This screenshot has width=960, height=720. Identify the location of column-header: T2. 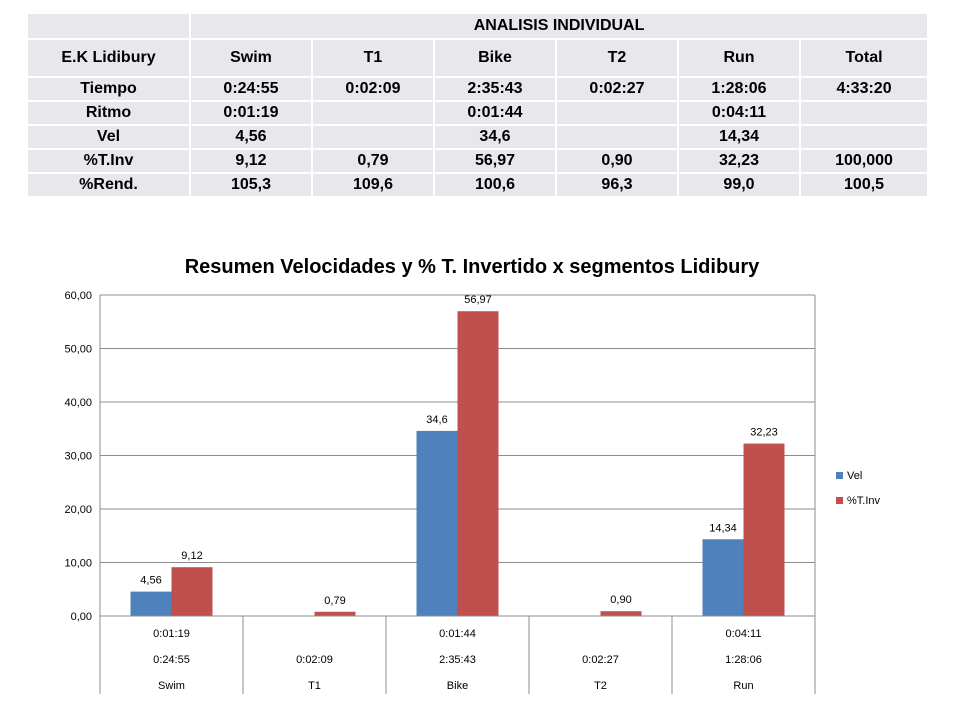
(617, 58).